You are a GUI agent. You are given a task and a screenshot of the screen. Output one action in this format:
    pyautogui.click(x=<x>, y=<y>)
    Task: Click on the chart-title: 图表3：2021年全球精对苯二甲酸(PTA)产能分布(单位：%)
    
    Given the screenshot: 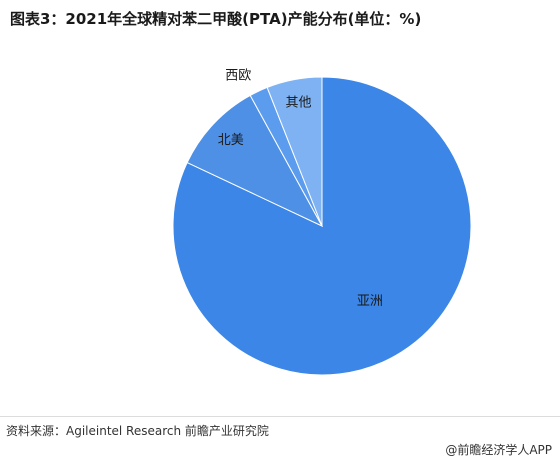 What is the action you would take?
    pyautogui.click(x=216, y=19)
    